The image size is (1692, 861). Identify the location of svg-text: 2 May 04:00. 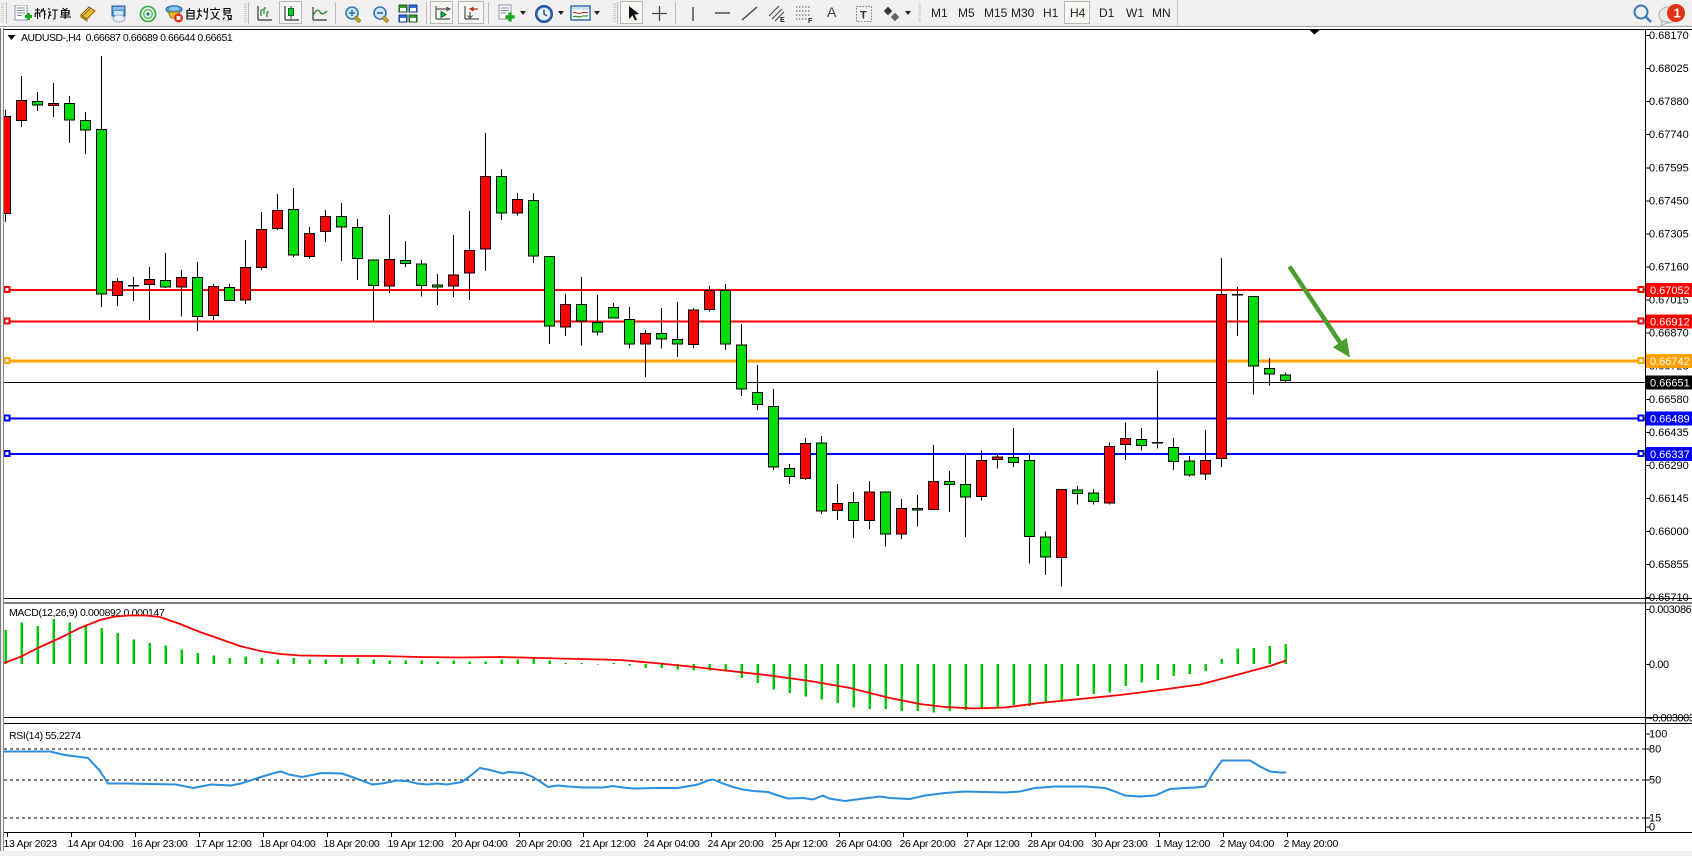
(1247, 844).